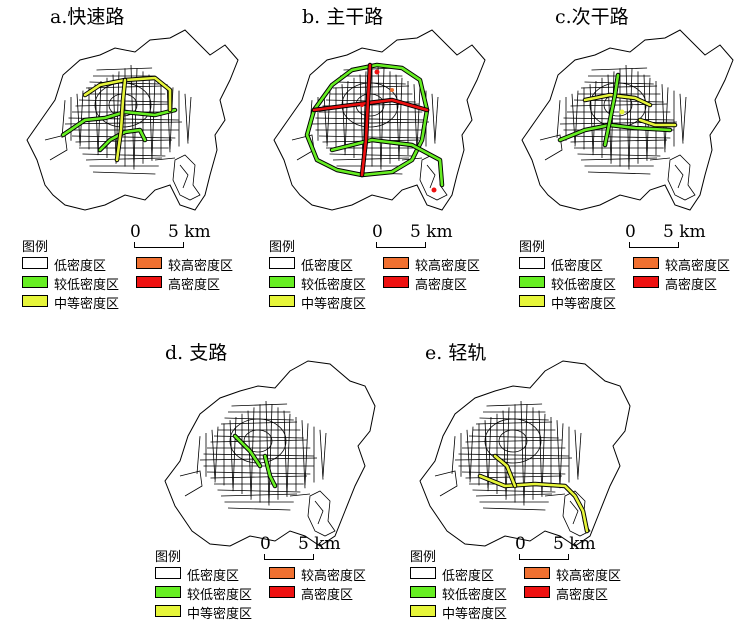 This screenshot has height=633, width=755. Describe the element at coordinates (87, 17) in the screenshot. I see `panel-title: a.快速路` at that location.